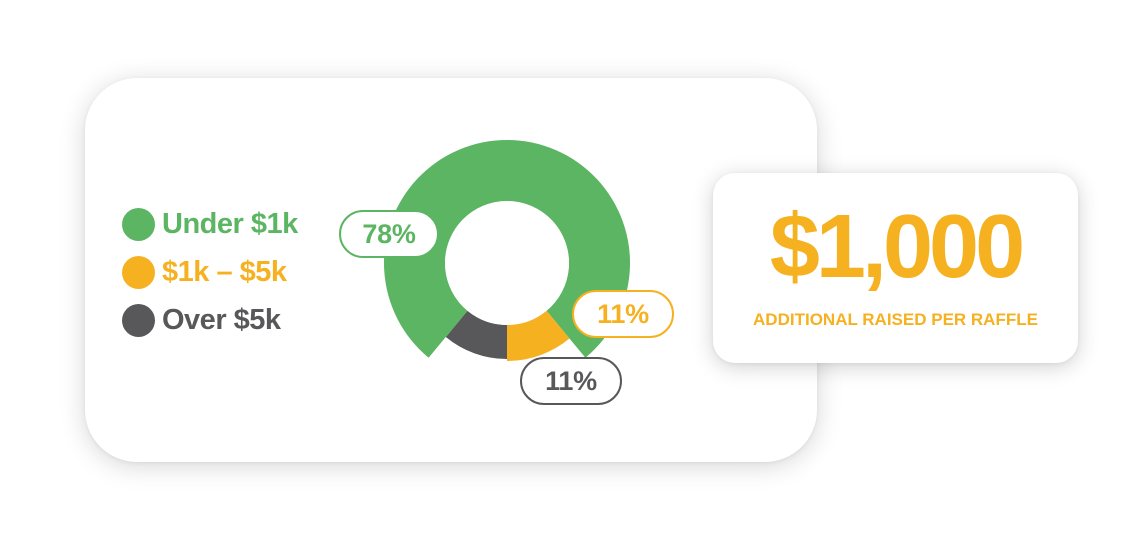 This screenshot has width=1135, height=548. What do you see at coordinates (230, 223) in the screenshot?
I see `legend-label: Under $1k` at bounding box center [230, 223].